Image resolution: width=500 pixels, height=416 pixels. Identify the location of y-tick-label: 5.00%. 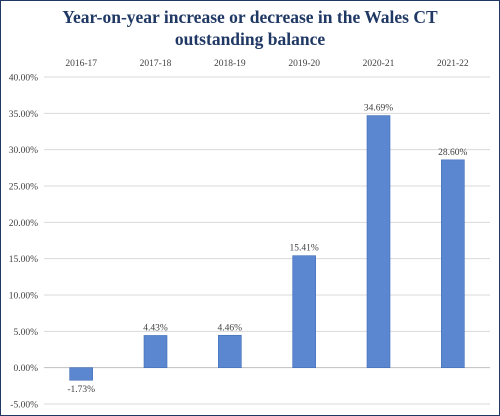
(25, 333).